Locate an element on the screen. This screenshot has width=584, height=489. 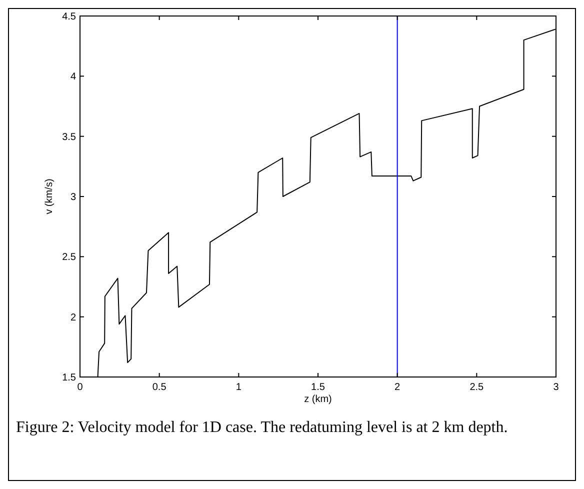
caption: Figure 2: Velocity model for 1D case. The redatuming level is at 2 km depth. is located at coordinates (262, 428).